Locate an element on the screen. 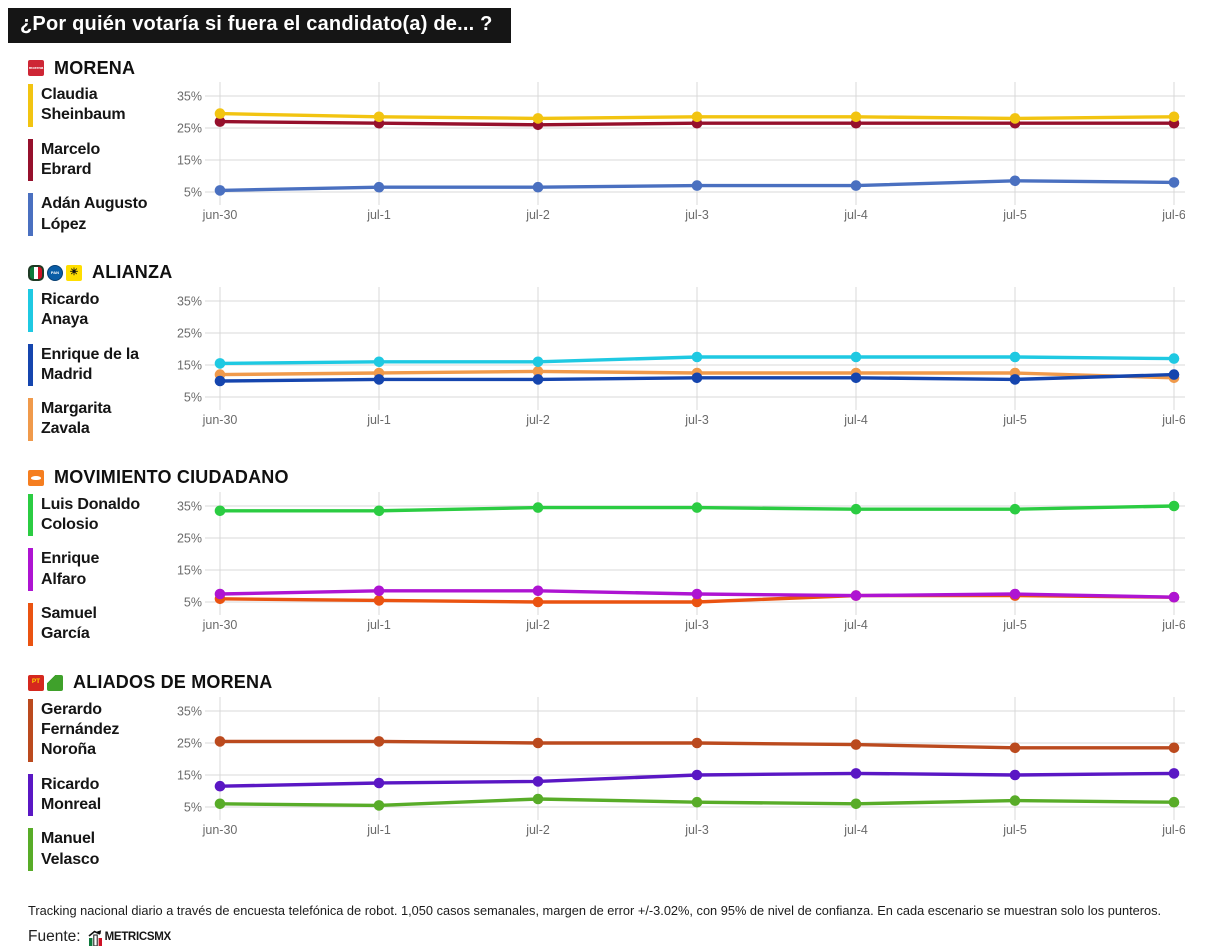 The height and width of the screenshot is (946, 1220). series-ricardo-anaya is located at coordinates (697, 360).